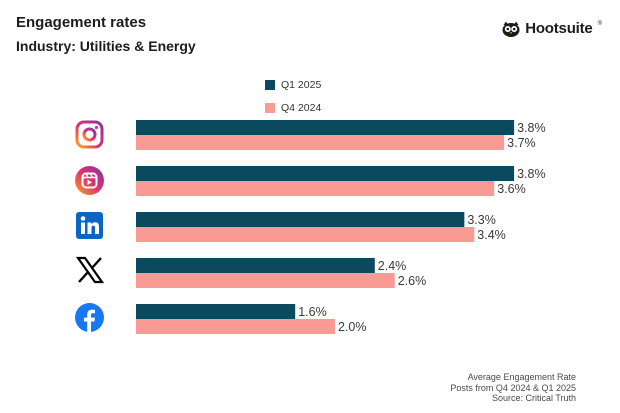 The image size is (620, 413). I want to click on bar-linkedin-q4-2024, so click(305, 234).